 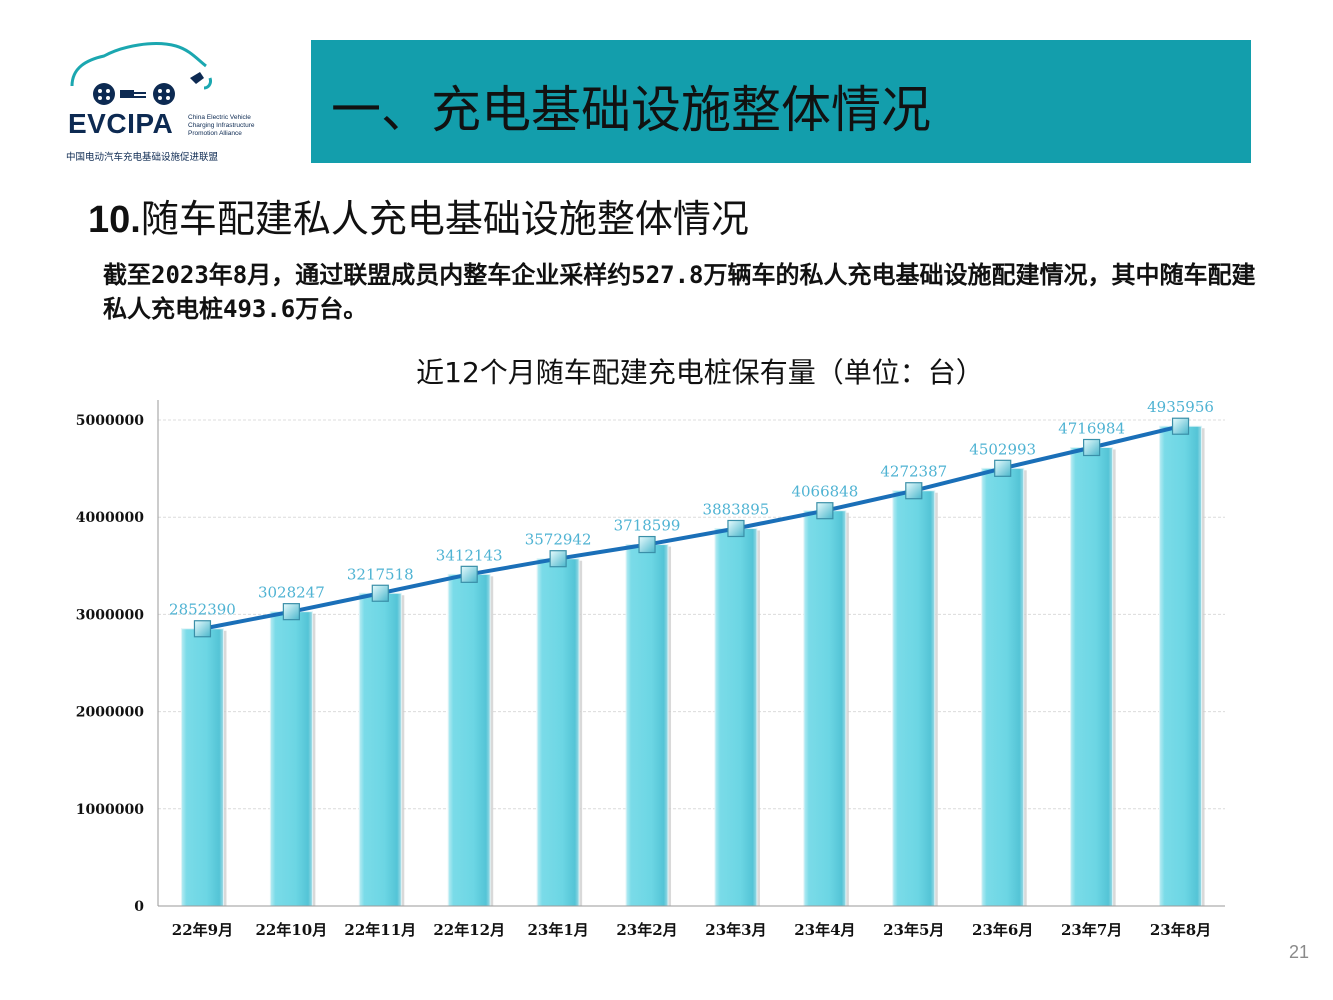 What do you see at coordinates (700, 372) in the screenshot?
I see `chart-title: 近12个月随车配建充电桩保有量（单位：台）` at bounding box center [700, 372].